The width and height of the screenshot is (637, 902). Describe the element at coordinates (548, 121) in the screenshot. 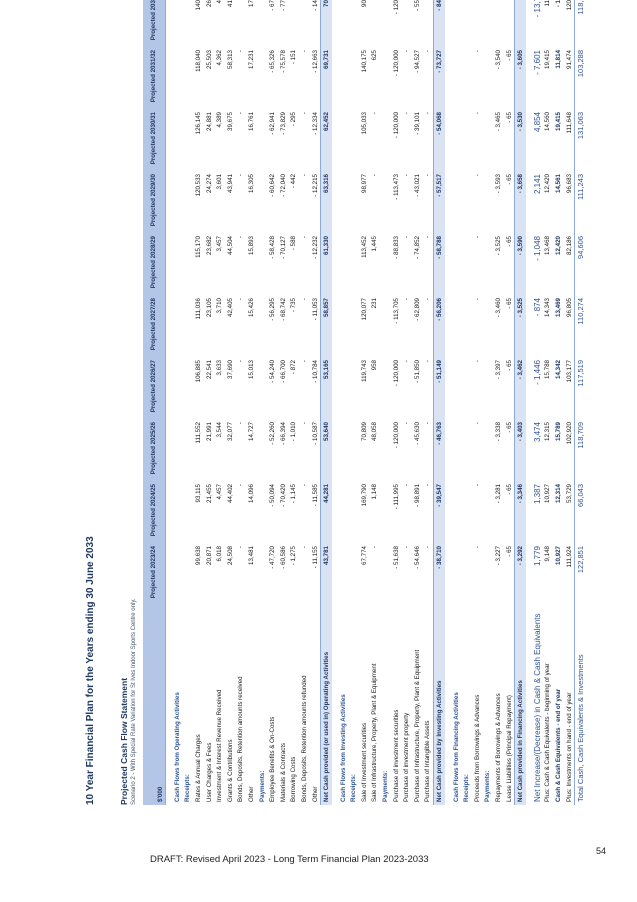

I see `row-value: 14,560` at that location.